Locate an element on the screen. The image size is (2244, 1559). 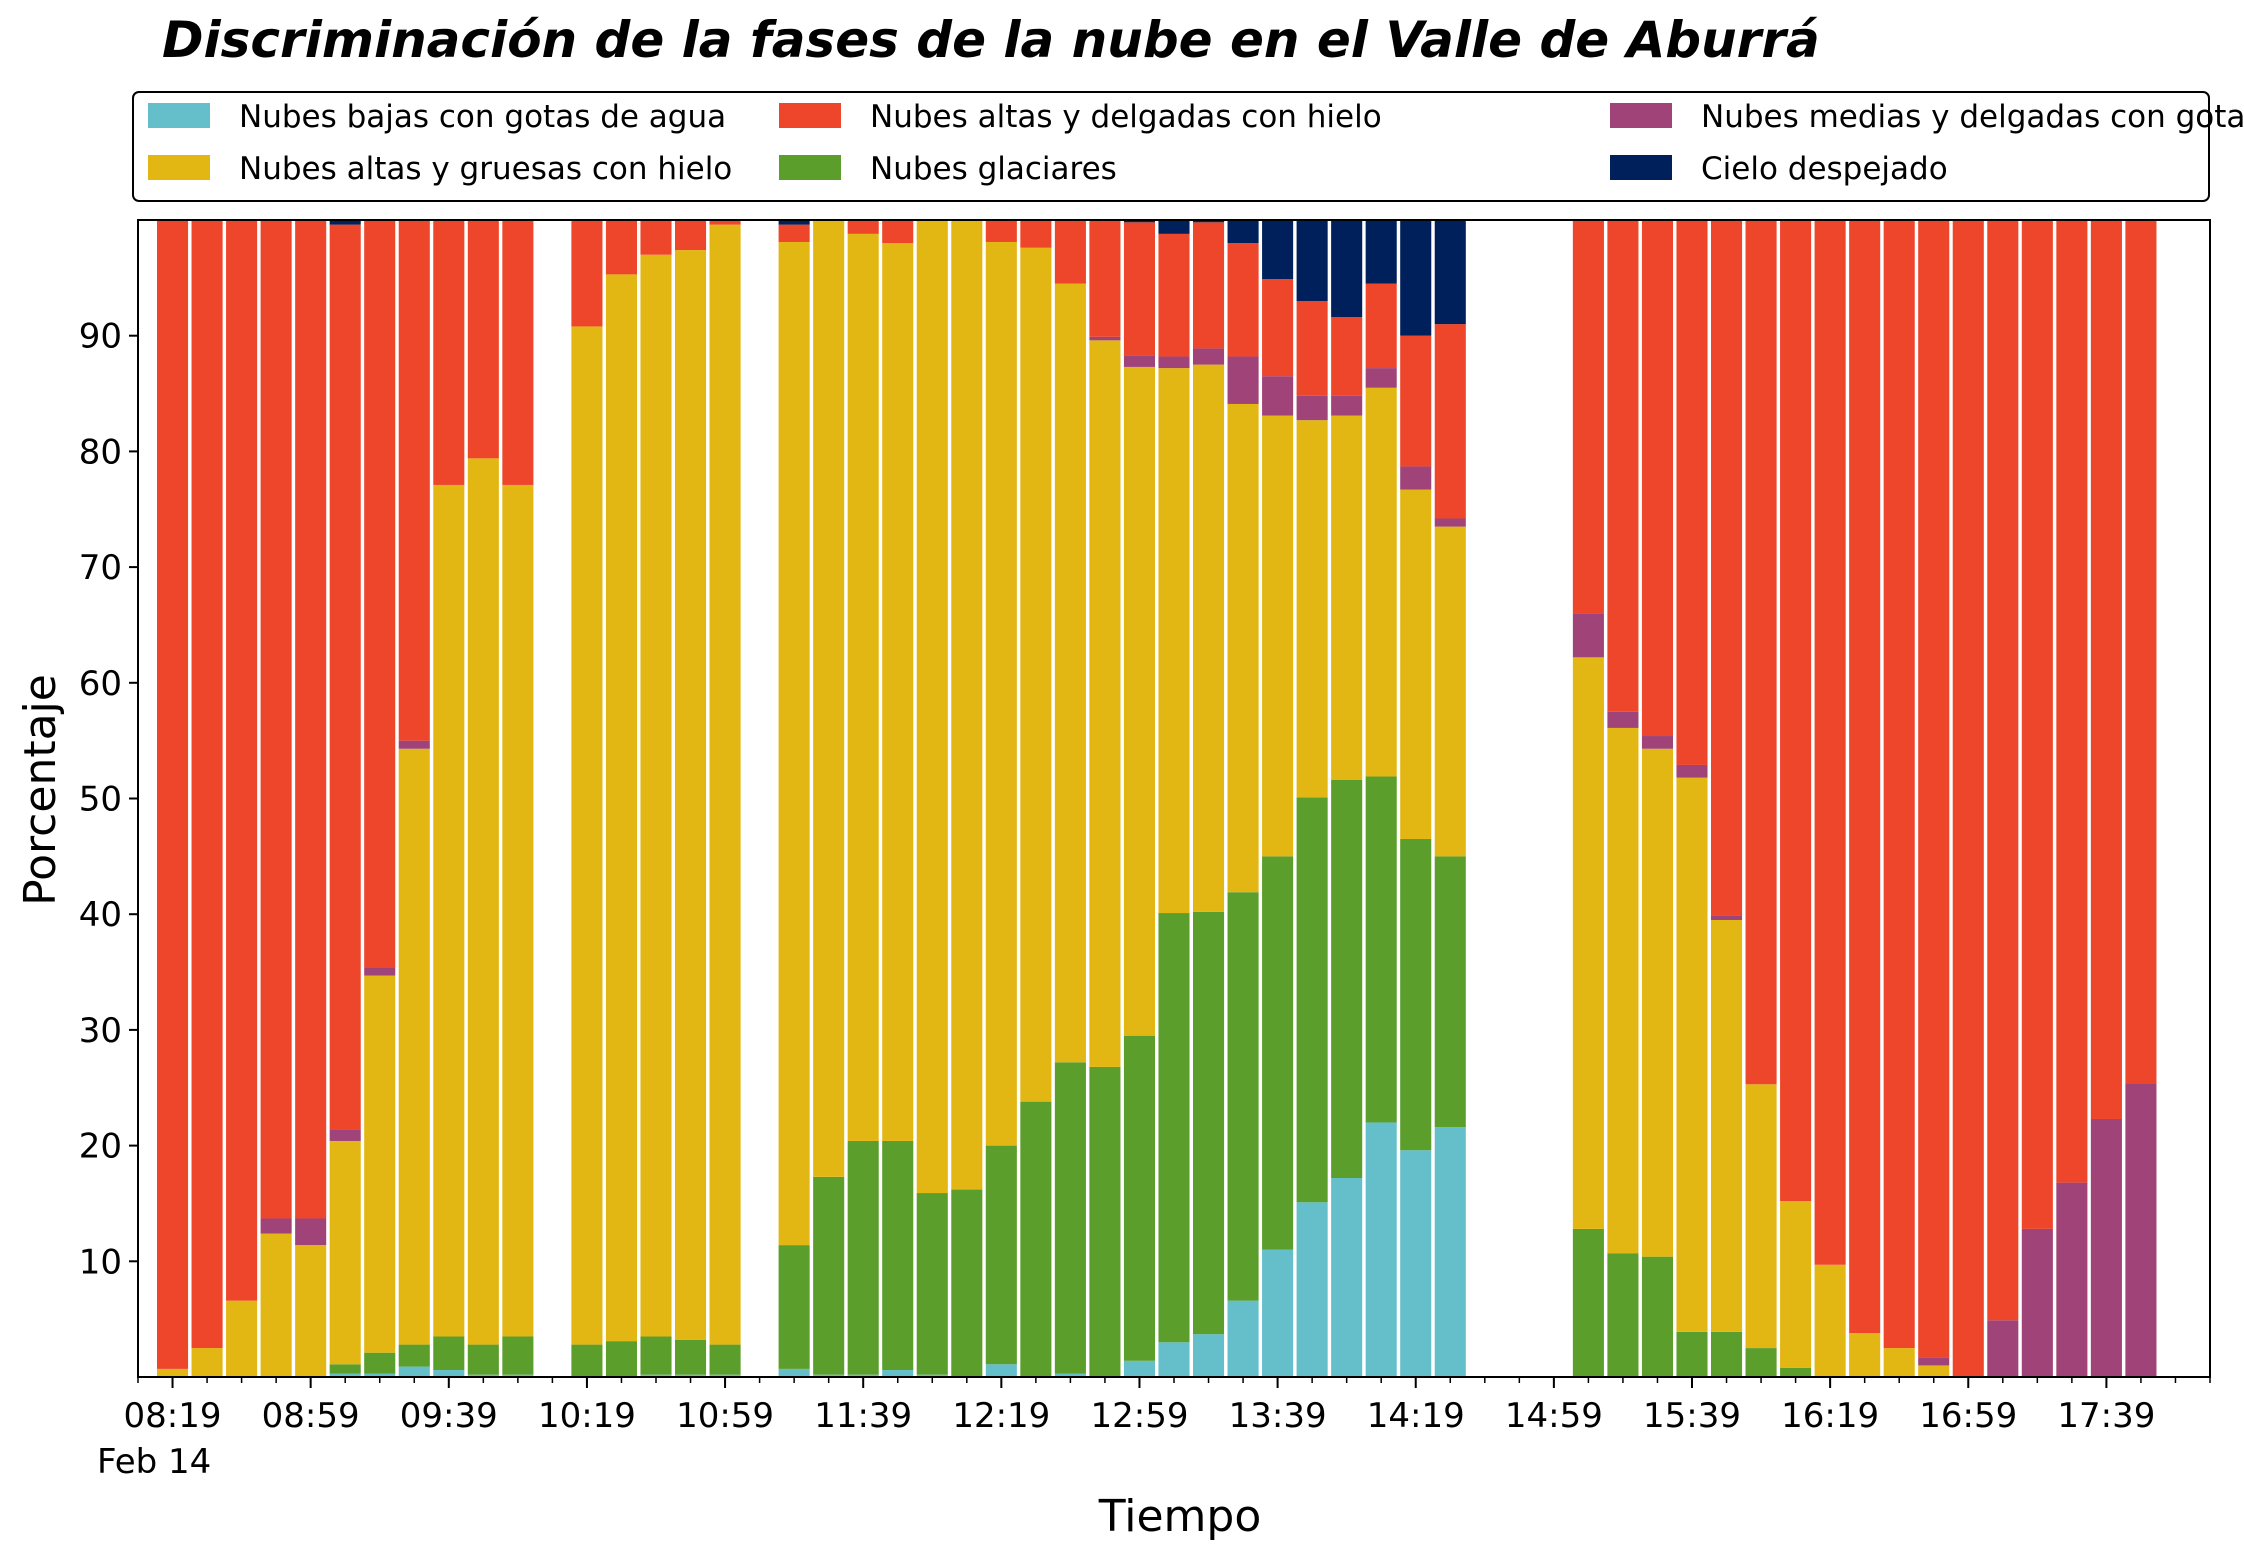
x-tick-label: 08:59 is located at coordinates (311, 1416).